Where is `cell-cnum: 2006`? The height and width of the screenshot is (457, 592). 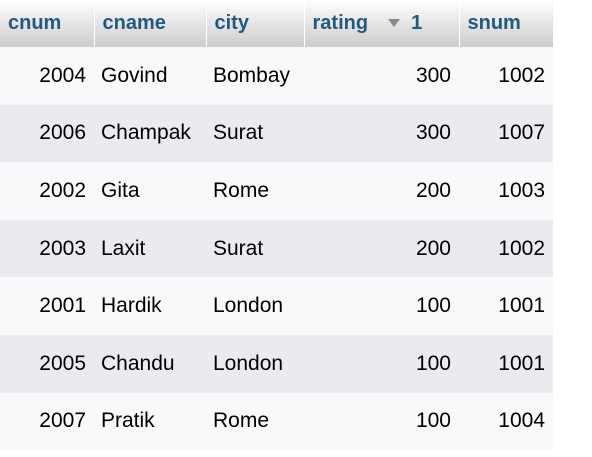
cell-cnum: 2006 is located at coordinates (47, 134).